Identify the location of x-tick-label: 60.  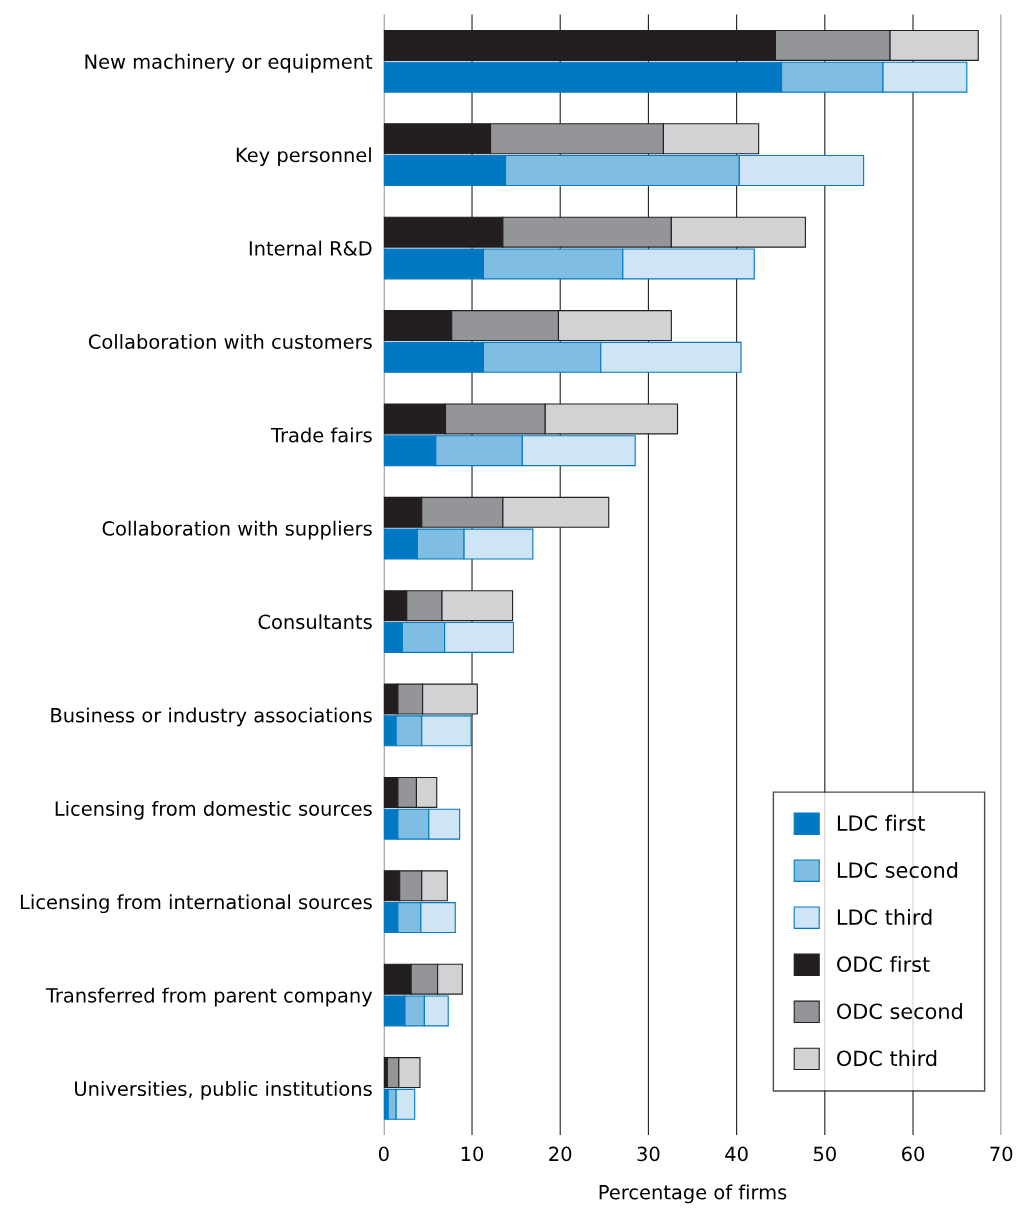
(913, 1154).